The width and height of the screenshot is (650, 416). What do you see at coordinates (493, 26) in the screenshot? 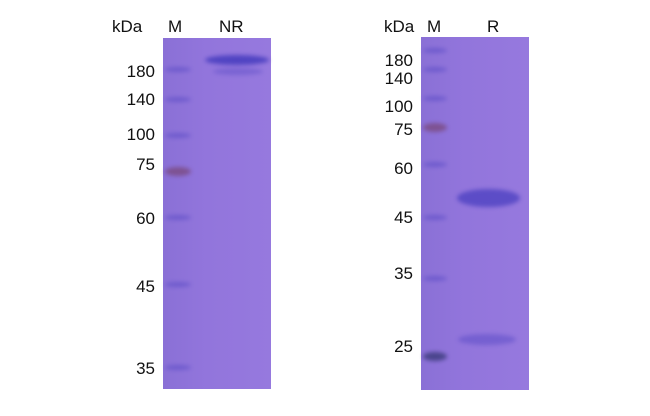
I see `sample-lane-label: R` at bounding box center [493, 26].